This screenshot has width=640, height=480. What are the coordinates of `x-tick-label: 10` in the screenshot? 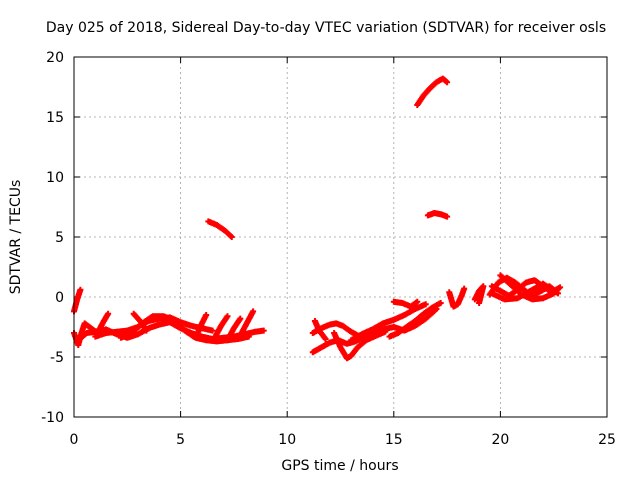 It's located at (287, 440).